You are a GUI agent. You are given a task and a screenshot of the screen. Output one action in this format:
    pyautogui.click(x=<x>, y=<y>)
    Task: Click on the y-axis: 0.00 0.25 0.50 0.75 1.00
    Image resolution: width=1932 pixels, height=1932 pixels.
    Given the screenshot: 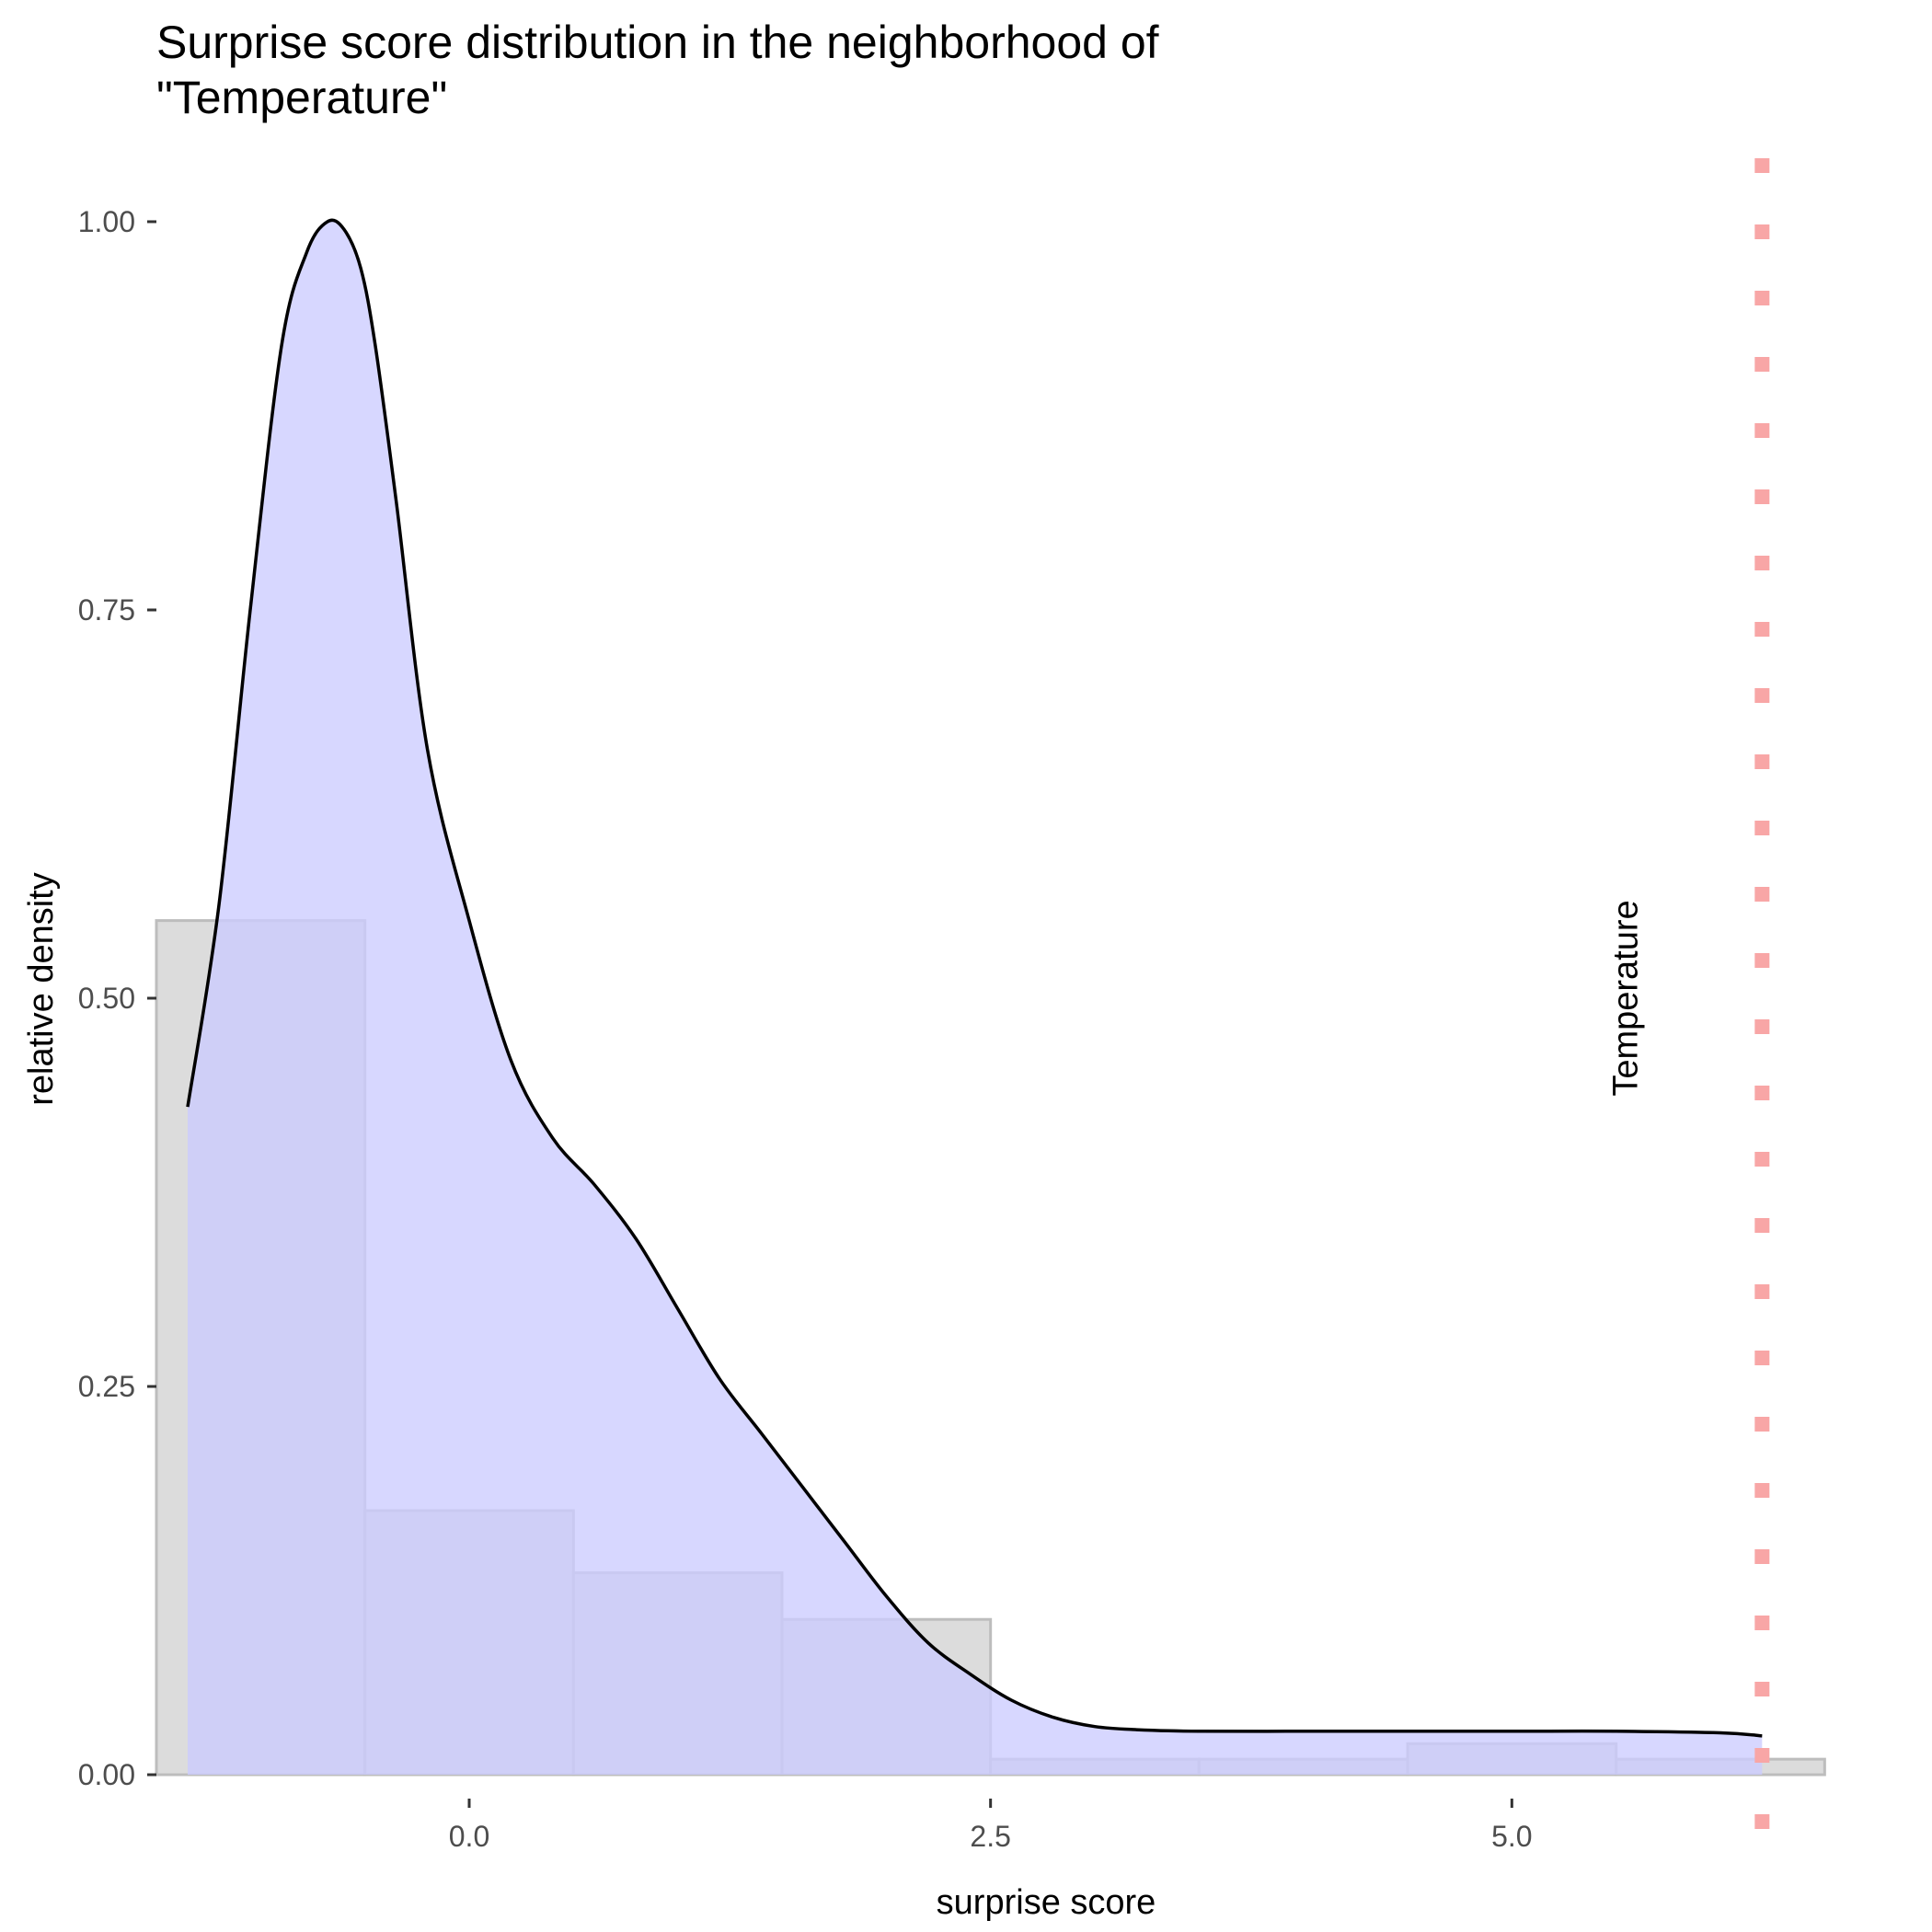 What is the action you would take?
    pyautogui.click(x=117, y=998)
    